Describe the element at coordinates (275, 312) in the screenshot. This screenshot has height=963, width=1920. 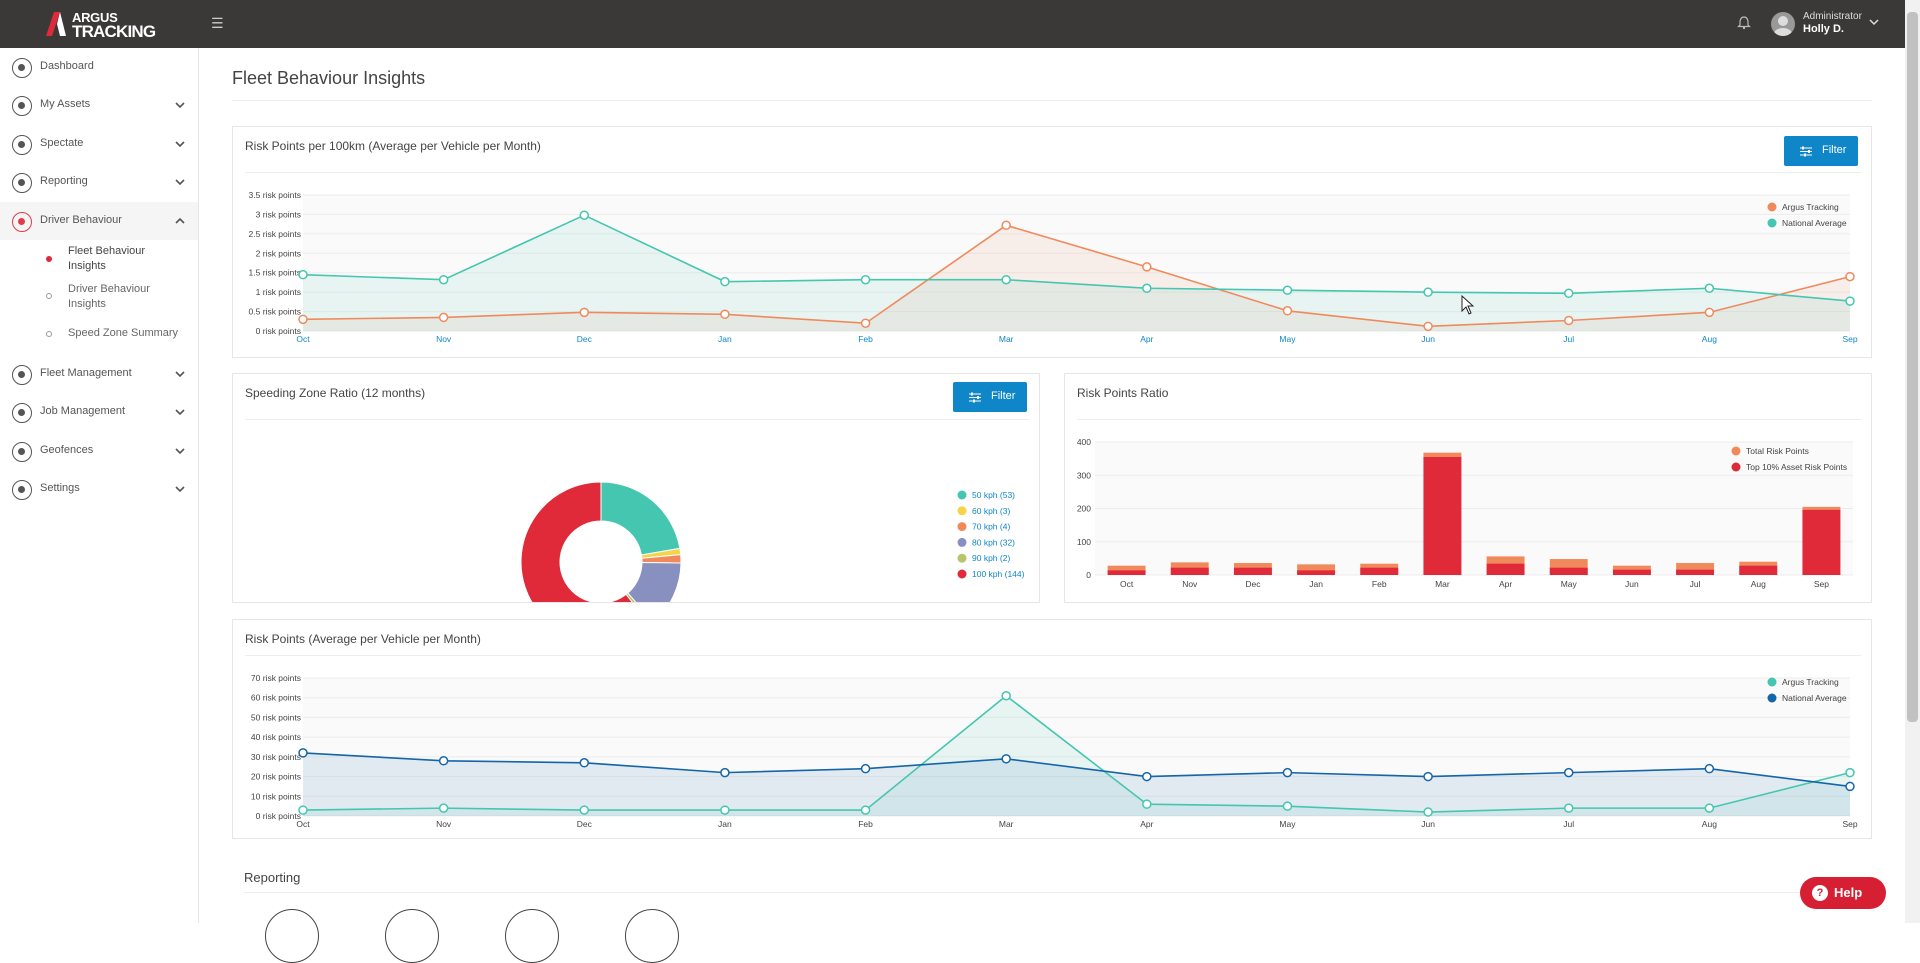
I see `y-tick-label: 0.5 risk points` at that location.